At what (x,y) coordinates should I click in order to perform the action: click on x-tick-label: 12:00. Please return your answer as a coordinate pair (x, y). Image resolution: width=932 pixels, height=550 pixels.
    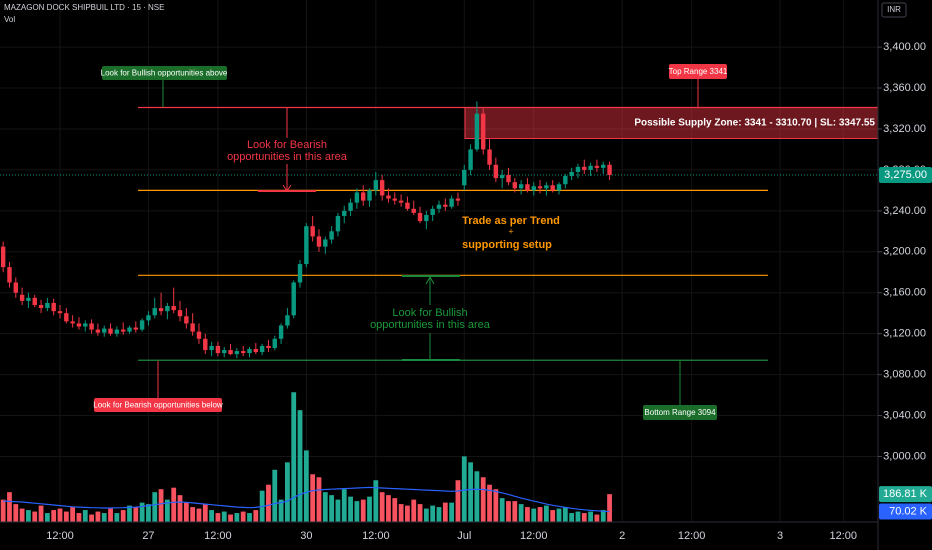
    Looking at the image, I should click on (534, 536).